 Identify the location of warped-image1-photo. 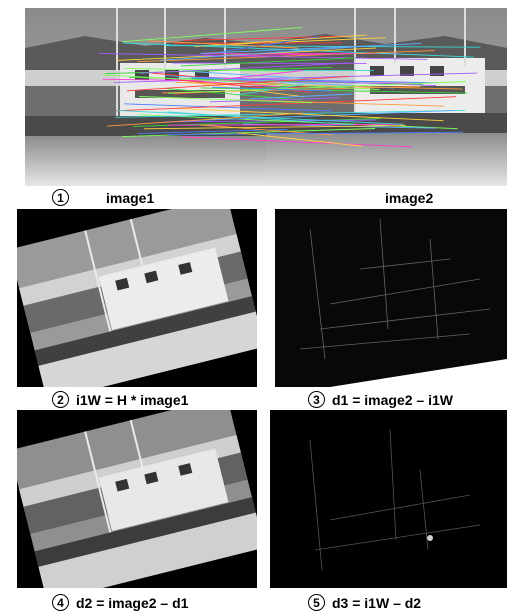
(137, 298).